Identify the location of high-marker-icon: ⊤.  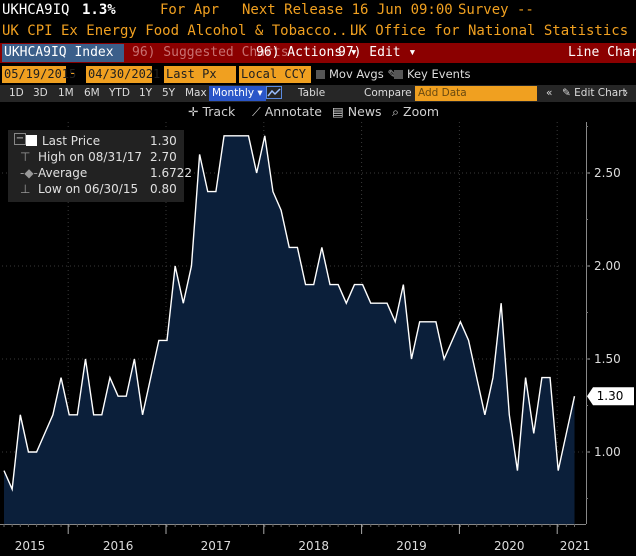
(25, 157).